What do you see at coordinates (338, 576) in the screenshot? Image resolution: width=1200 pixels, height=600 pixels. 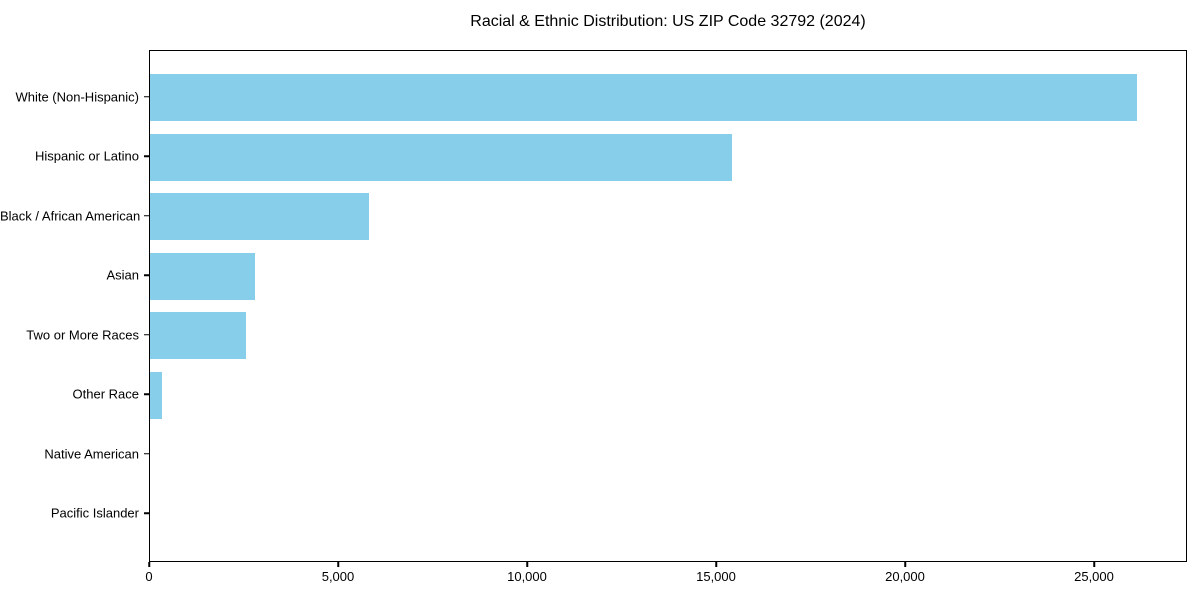 I see `x-tick-label: 5,000` at bounding box center [338, 576].